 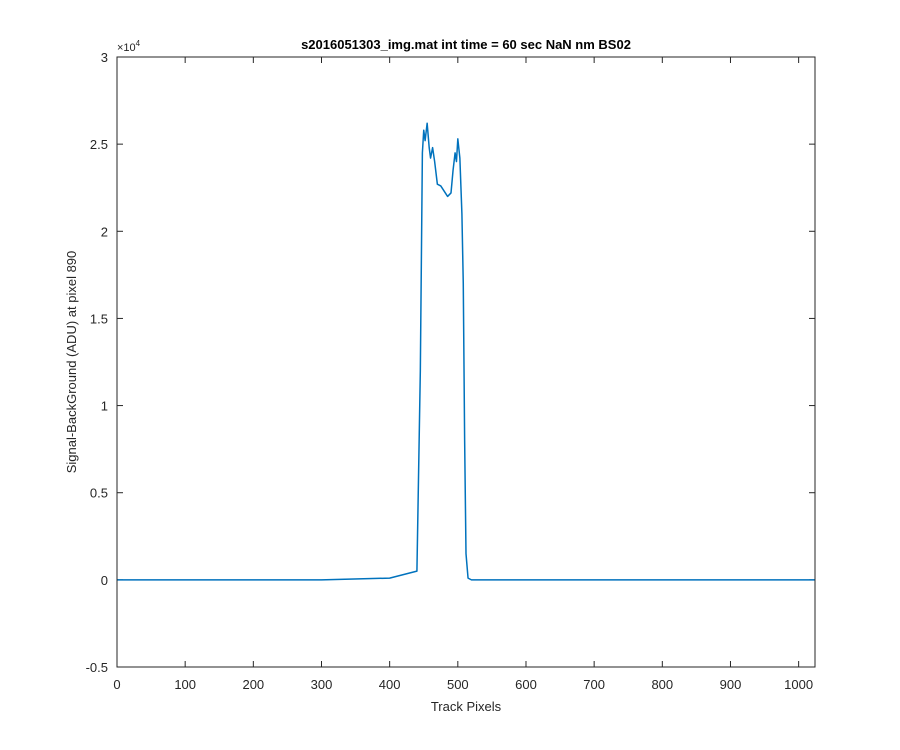 I want to click on y-exponent-base: ×10, so click(x=126, y=48).